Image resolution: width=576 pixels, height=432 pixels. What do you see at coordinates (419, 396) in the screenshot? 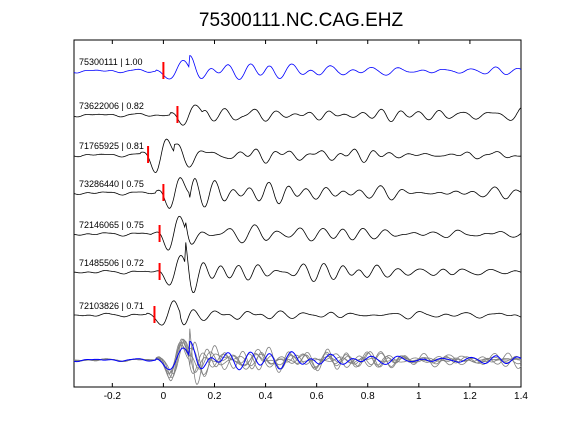
I see `x-tick-label: 1` at bounding box center [419, 396].